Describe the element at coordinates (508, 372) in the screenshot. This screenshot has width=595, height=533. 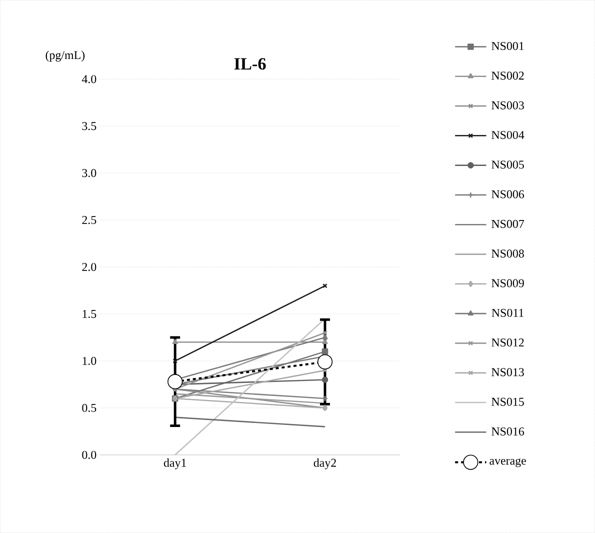
I see `legend-label: NS013` at that location.